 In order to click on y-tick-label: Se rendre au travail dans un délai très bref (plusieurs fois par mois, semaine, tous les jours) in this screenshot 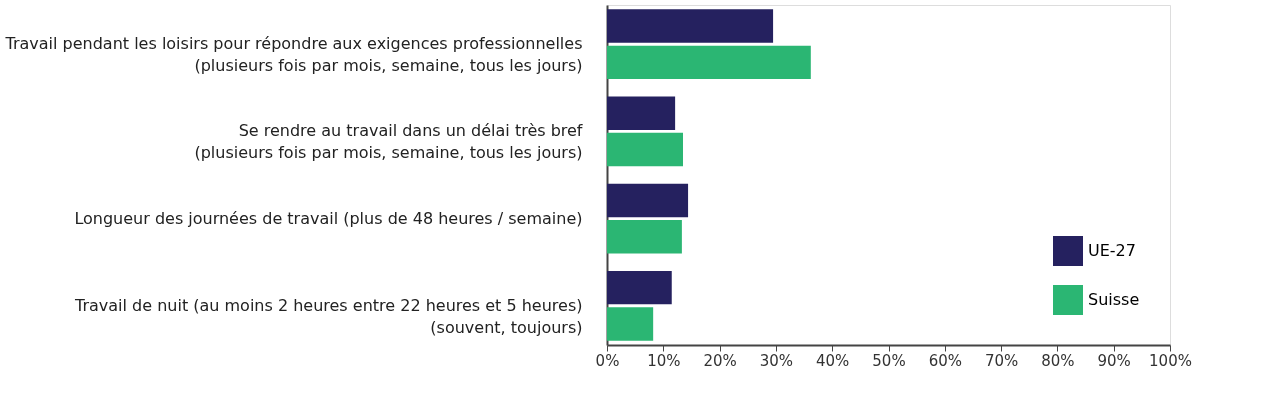, I will do `click(388, 142)`.